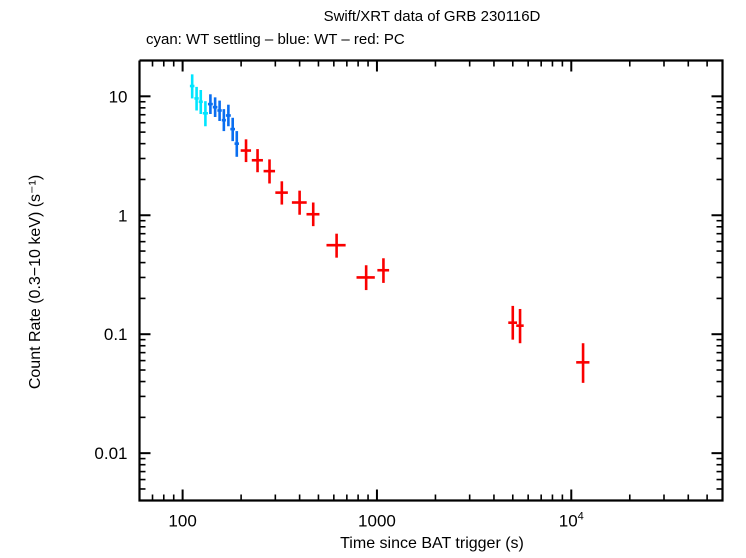 The width and height of the screenshot is (746, 558). Describe the element at coordinates (110, 453) in the screenshot. I see `y-tick-label-3: 0.01` at that location.